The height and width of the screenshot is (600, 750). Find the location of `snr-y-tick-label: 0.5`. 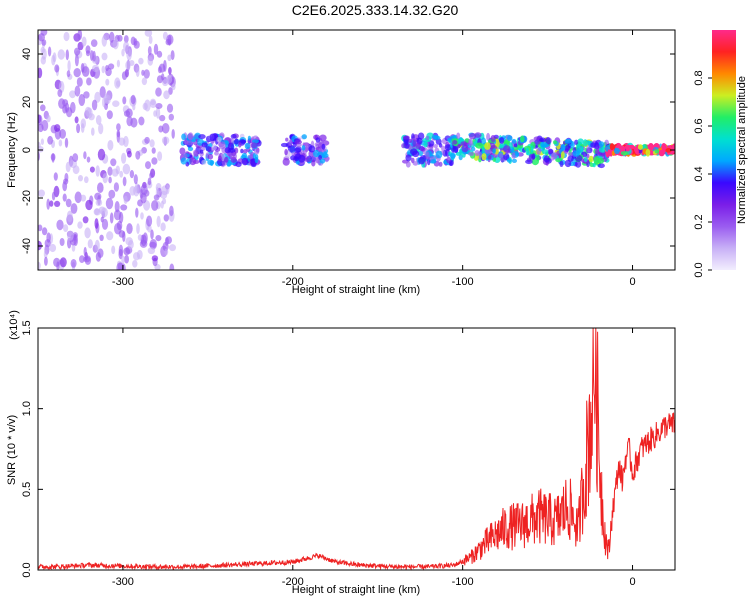

snr-y-tick-label: 0.5 is located at coordinates (27, 489).